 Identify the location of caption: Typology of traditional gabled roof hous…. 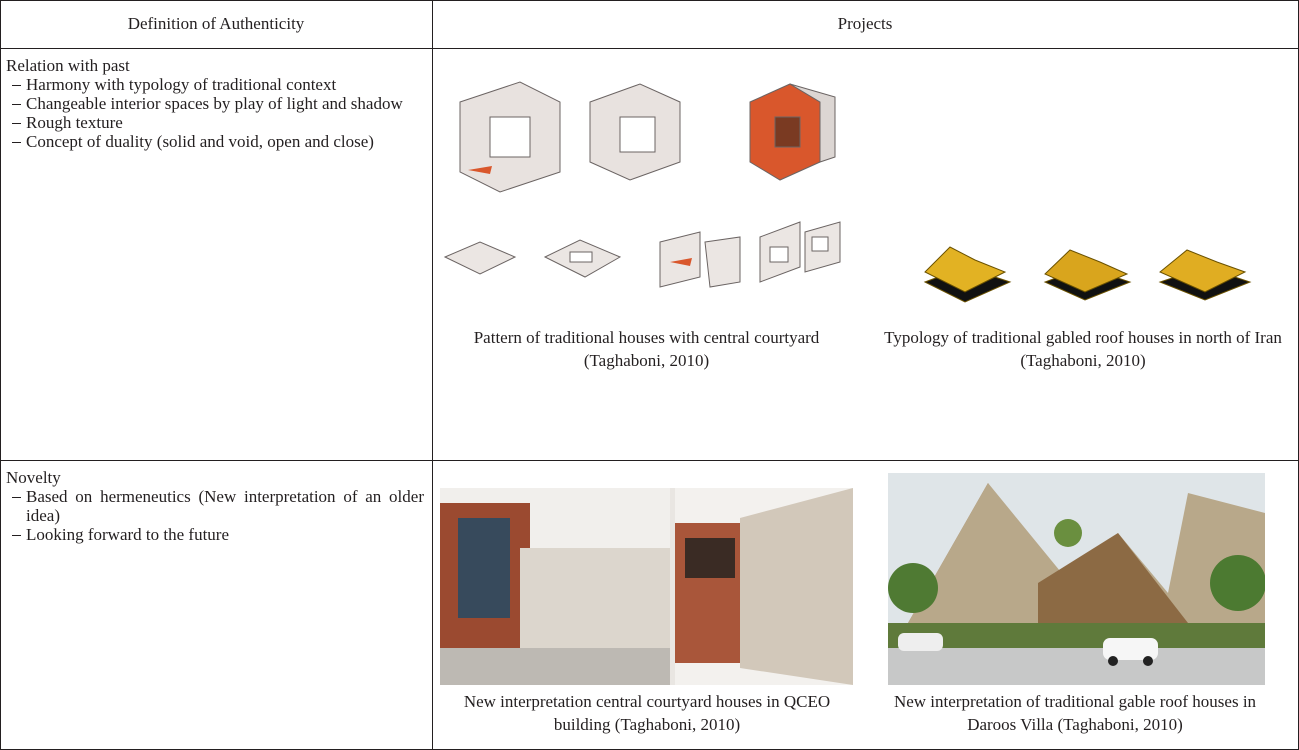
(1083, 349).